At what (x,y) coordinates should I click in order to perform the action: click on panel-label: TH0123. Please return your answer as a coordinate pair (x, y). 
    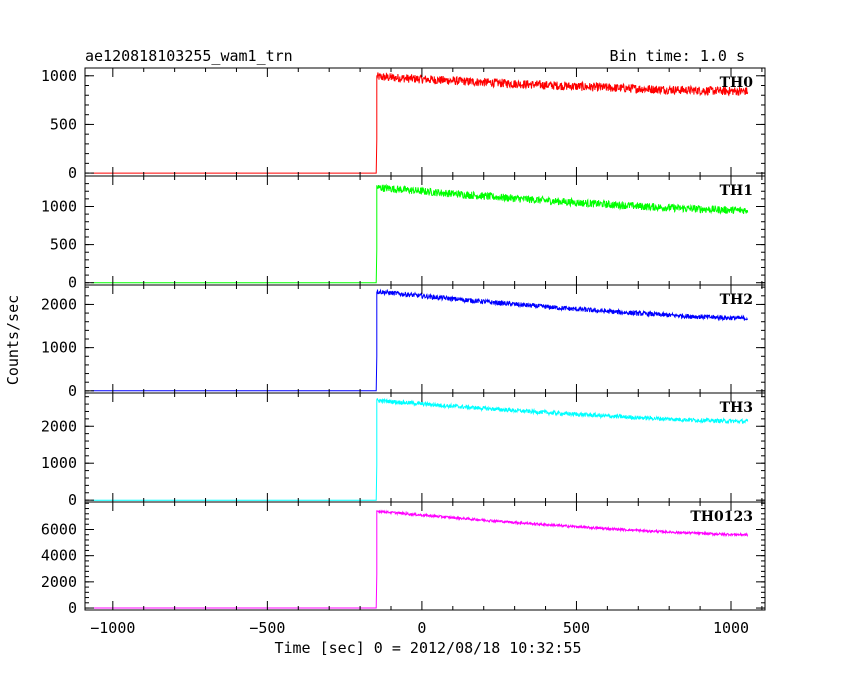
    Looking at the image, I should click on (721, 517).